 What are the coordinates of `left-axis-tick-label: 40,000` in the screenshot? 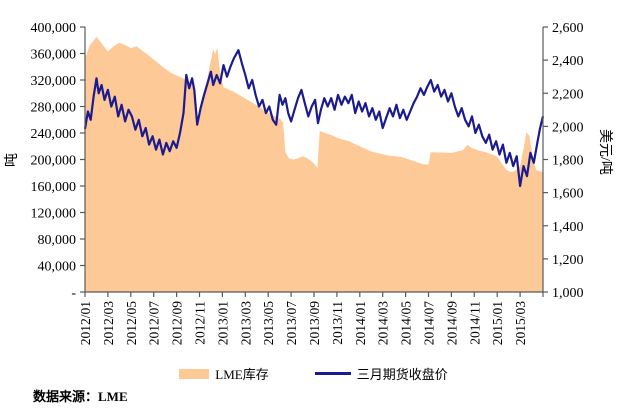 It's located at (57, 267).